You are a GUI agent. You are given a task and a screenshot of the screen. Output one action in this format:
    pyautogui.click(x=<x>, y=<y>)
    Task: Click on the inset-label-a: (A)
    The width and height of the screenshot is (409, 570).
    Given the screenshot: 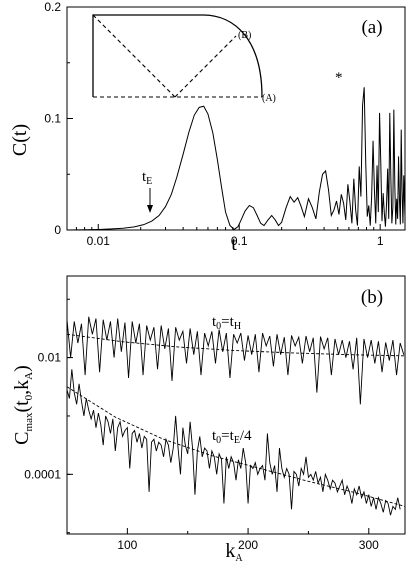 What is the action you would take?
    pyautogui.click(x=269, y=98)
    